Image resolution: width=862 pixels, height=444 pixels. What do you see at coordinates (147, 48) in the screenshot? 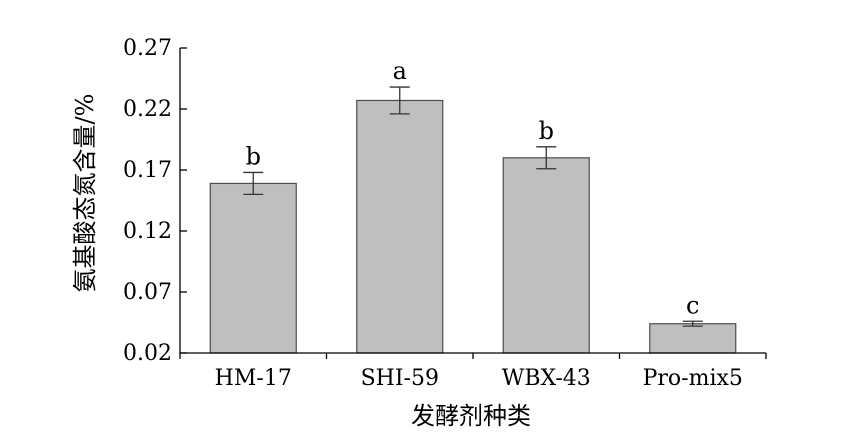
I see `y-tick-label: 0.27` at bounding box center [147, 48].